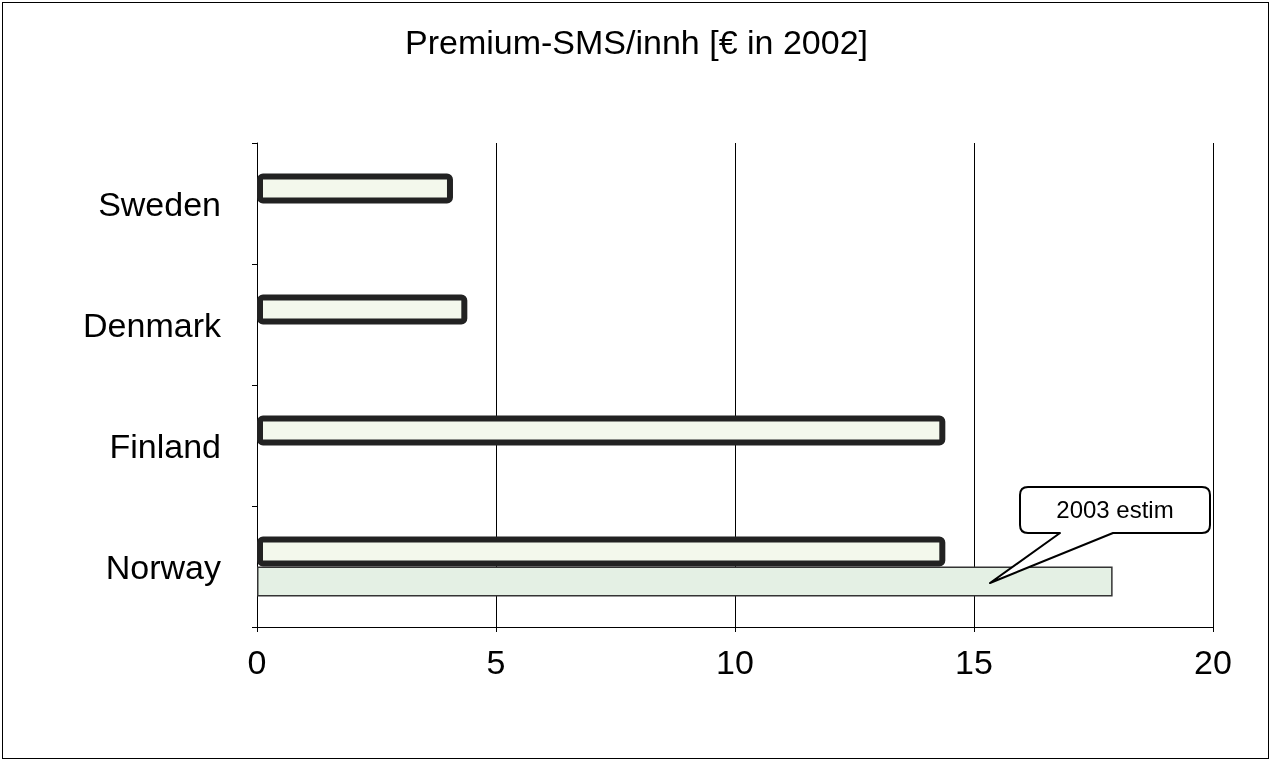  I want to click on x-tick-label: 10, so click(735, 662).